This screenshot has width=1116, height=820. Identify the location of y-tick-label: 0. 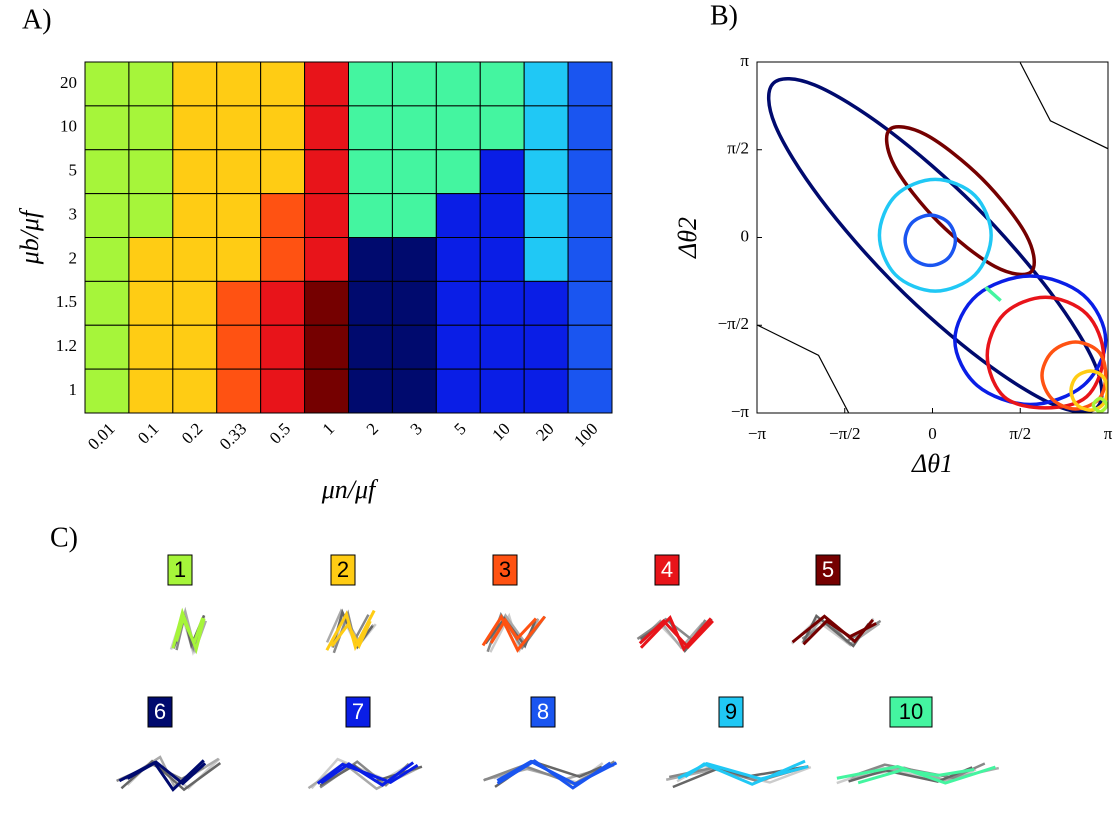
(745, 235).